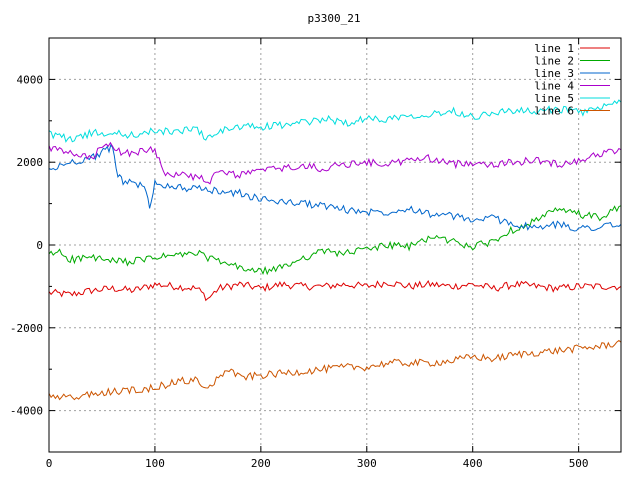 The height and width of the screenshot is (480, 640). Describe the element at coordinates (554, 61) in the screenshot. I see `legend-label-2: line 2` at that location.